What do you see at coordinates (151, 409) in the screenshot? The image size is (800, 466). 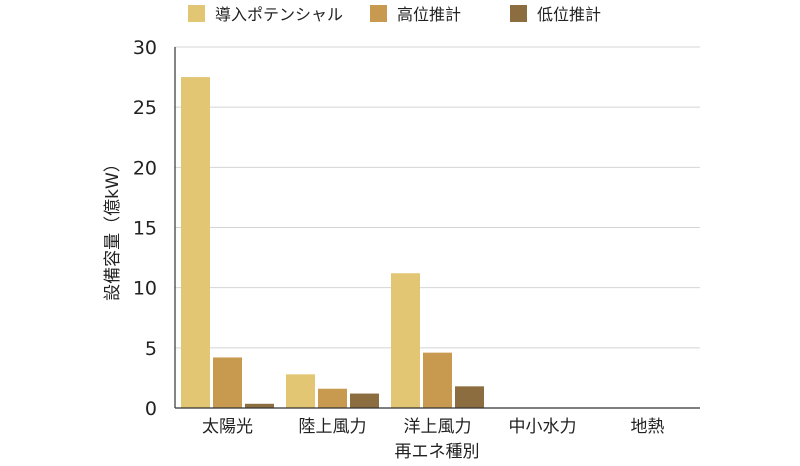 I see `y-tick-label: 0` at bounding box center [151, 409].